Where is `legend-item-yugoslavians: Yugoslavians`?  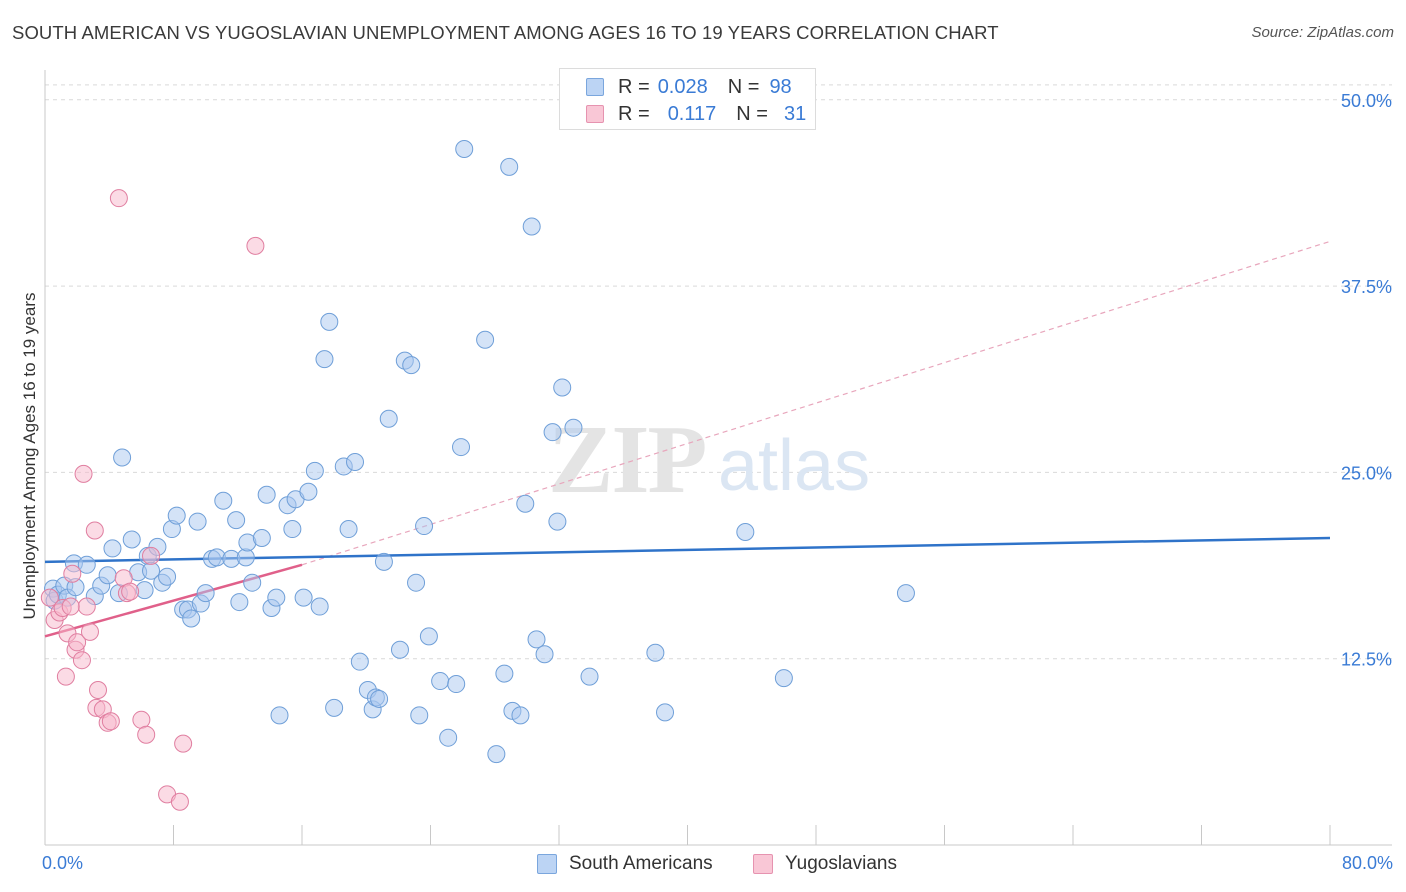
legend-item-yugoslavians: Yugoslavians is located at coordinates (825, 864).